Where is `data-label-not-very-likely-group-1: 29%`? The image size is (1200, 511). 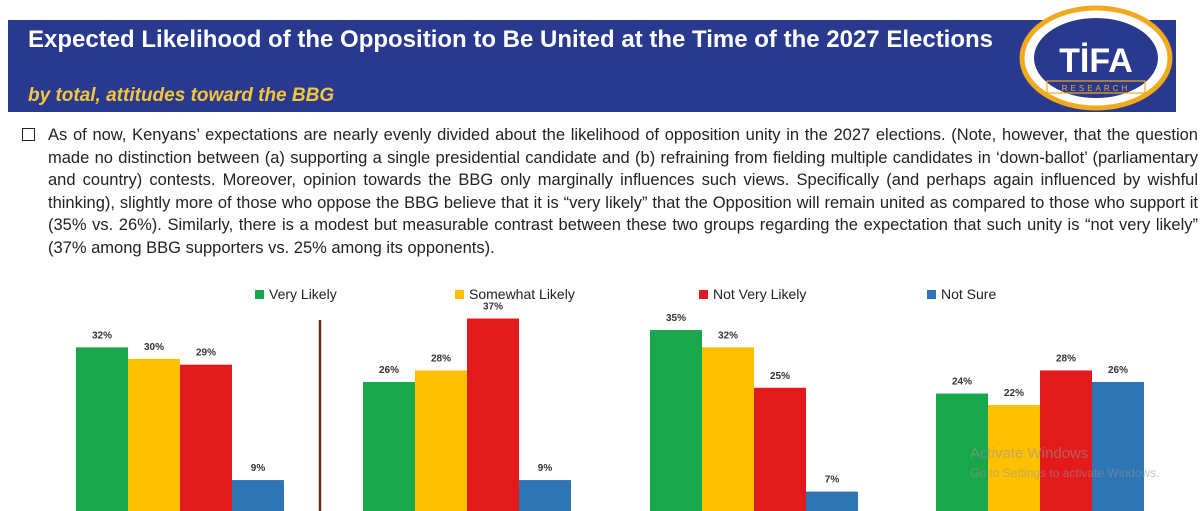 data-label-not-very-likely-group-1: 29% is located at coordinates (206, 353).